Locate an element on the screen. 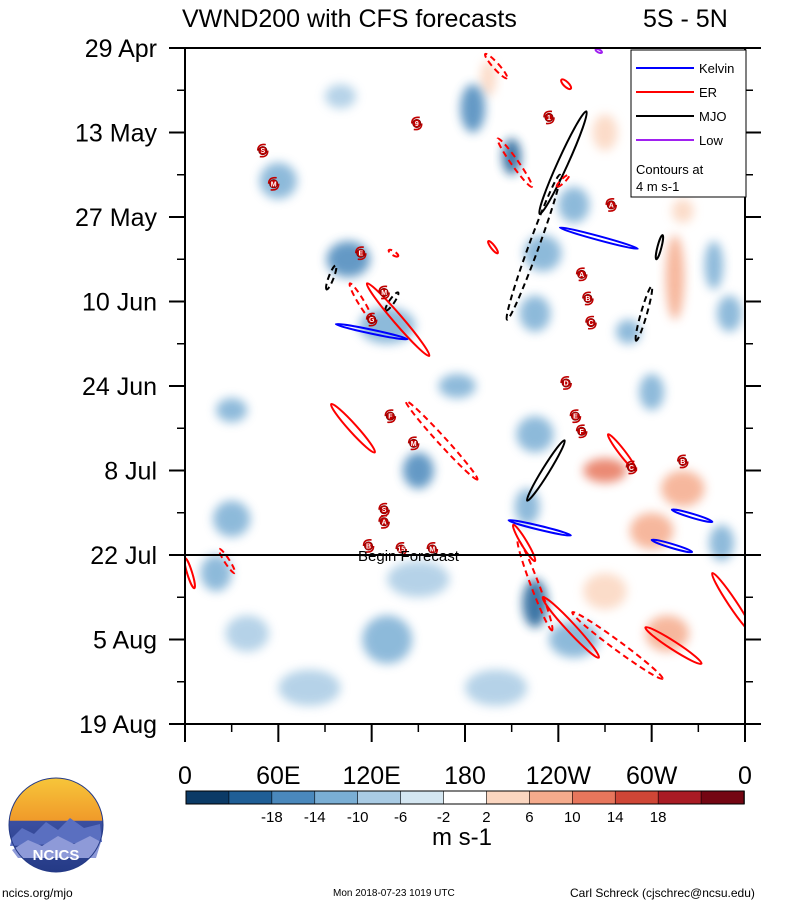  x-tick-label: 60E is located at coordinates (278, 776).